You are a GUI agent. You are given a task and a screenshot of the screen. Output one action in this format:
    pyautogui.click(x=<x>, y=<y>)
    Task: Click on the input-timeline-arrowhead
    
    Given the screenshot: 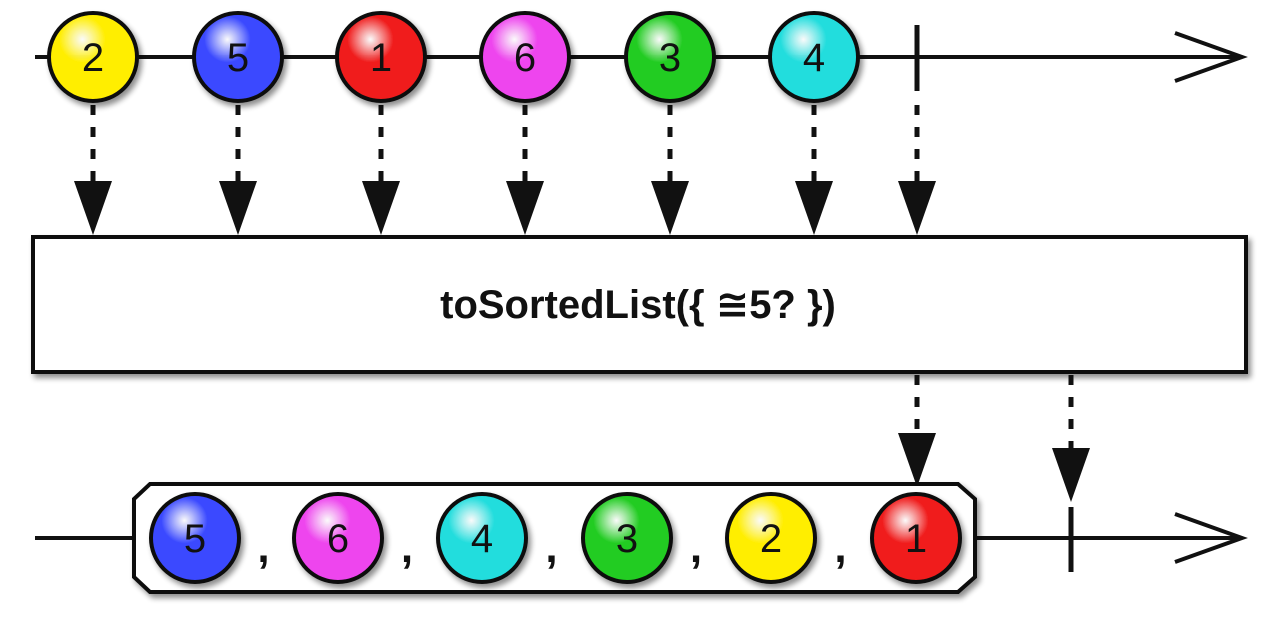 What is the action you would take?
    pyautogui.click(x=1211, y=57)
    